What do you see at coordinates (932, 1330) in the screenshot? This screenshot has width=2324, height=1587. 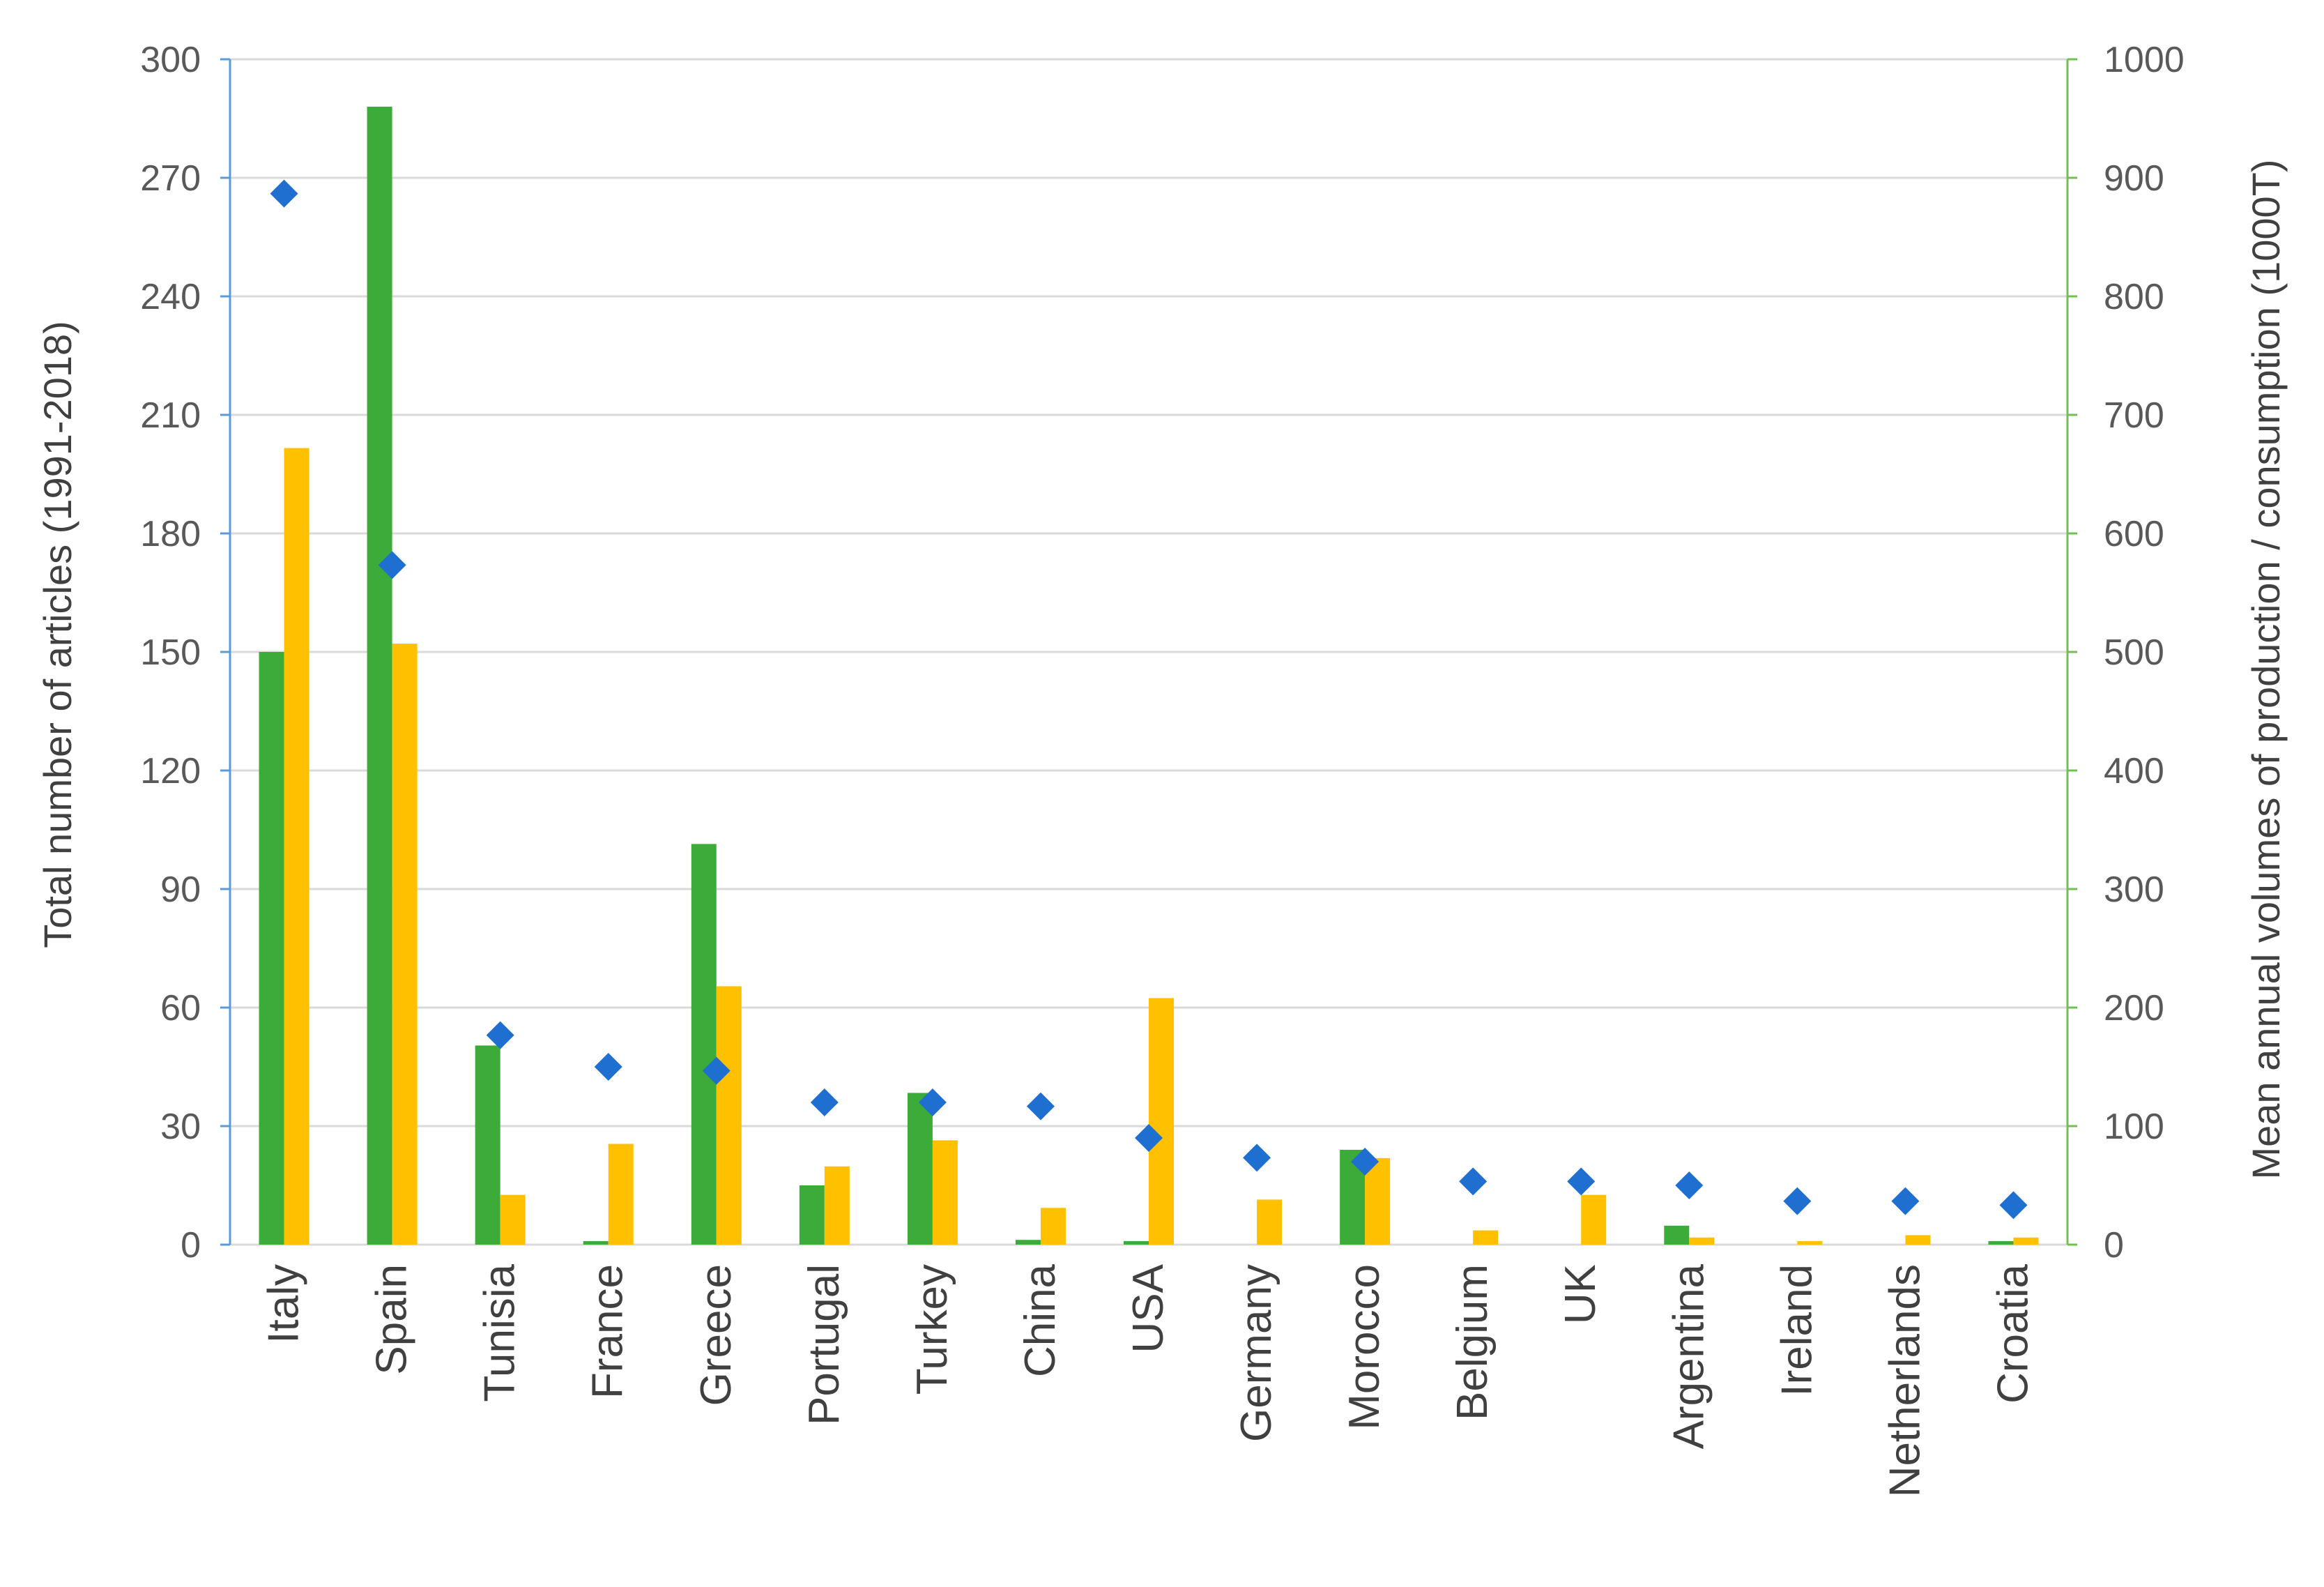 I see `category-label: Turkey` at bounding box center [932, 1330].